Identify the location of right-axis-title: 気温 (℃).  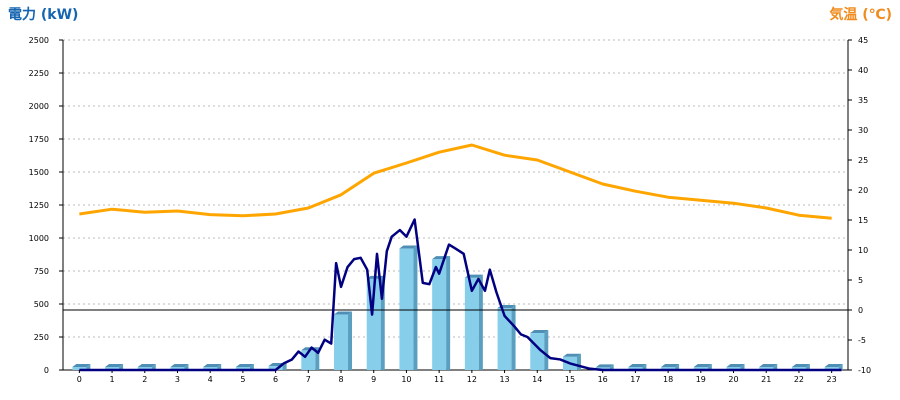
(860, 15).